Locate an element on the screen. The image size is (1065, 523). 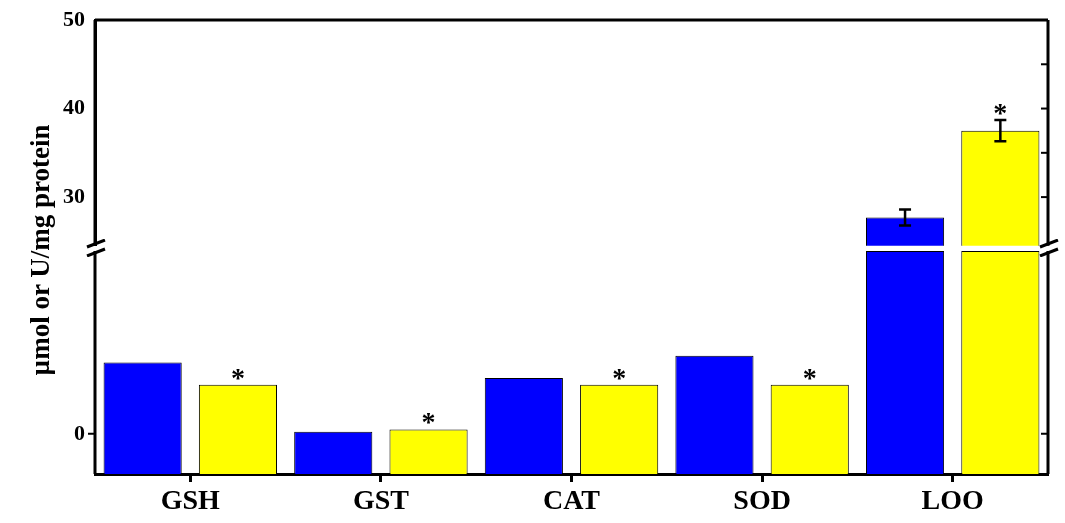
text: 0 is located at coordinates (79, 432).